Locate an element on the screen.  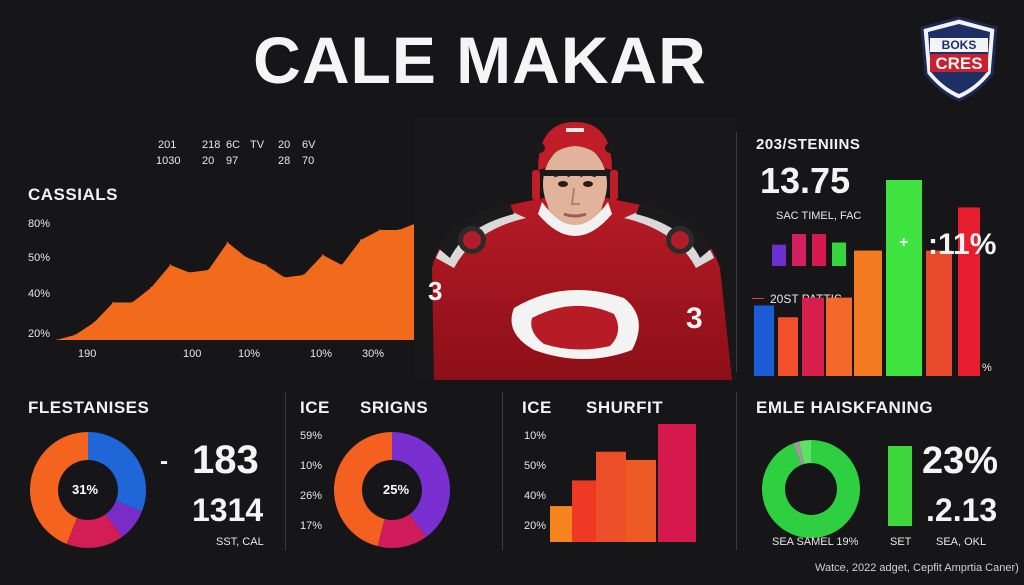
table-cell: 218 is located at coordinates (211, 145).